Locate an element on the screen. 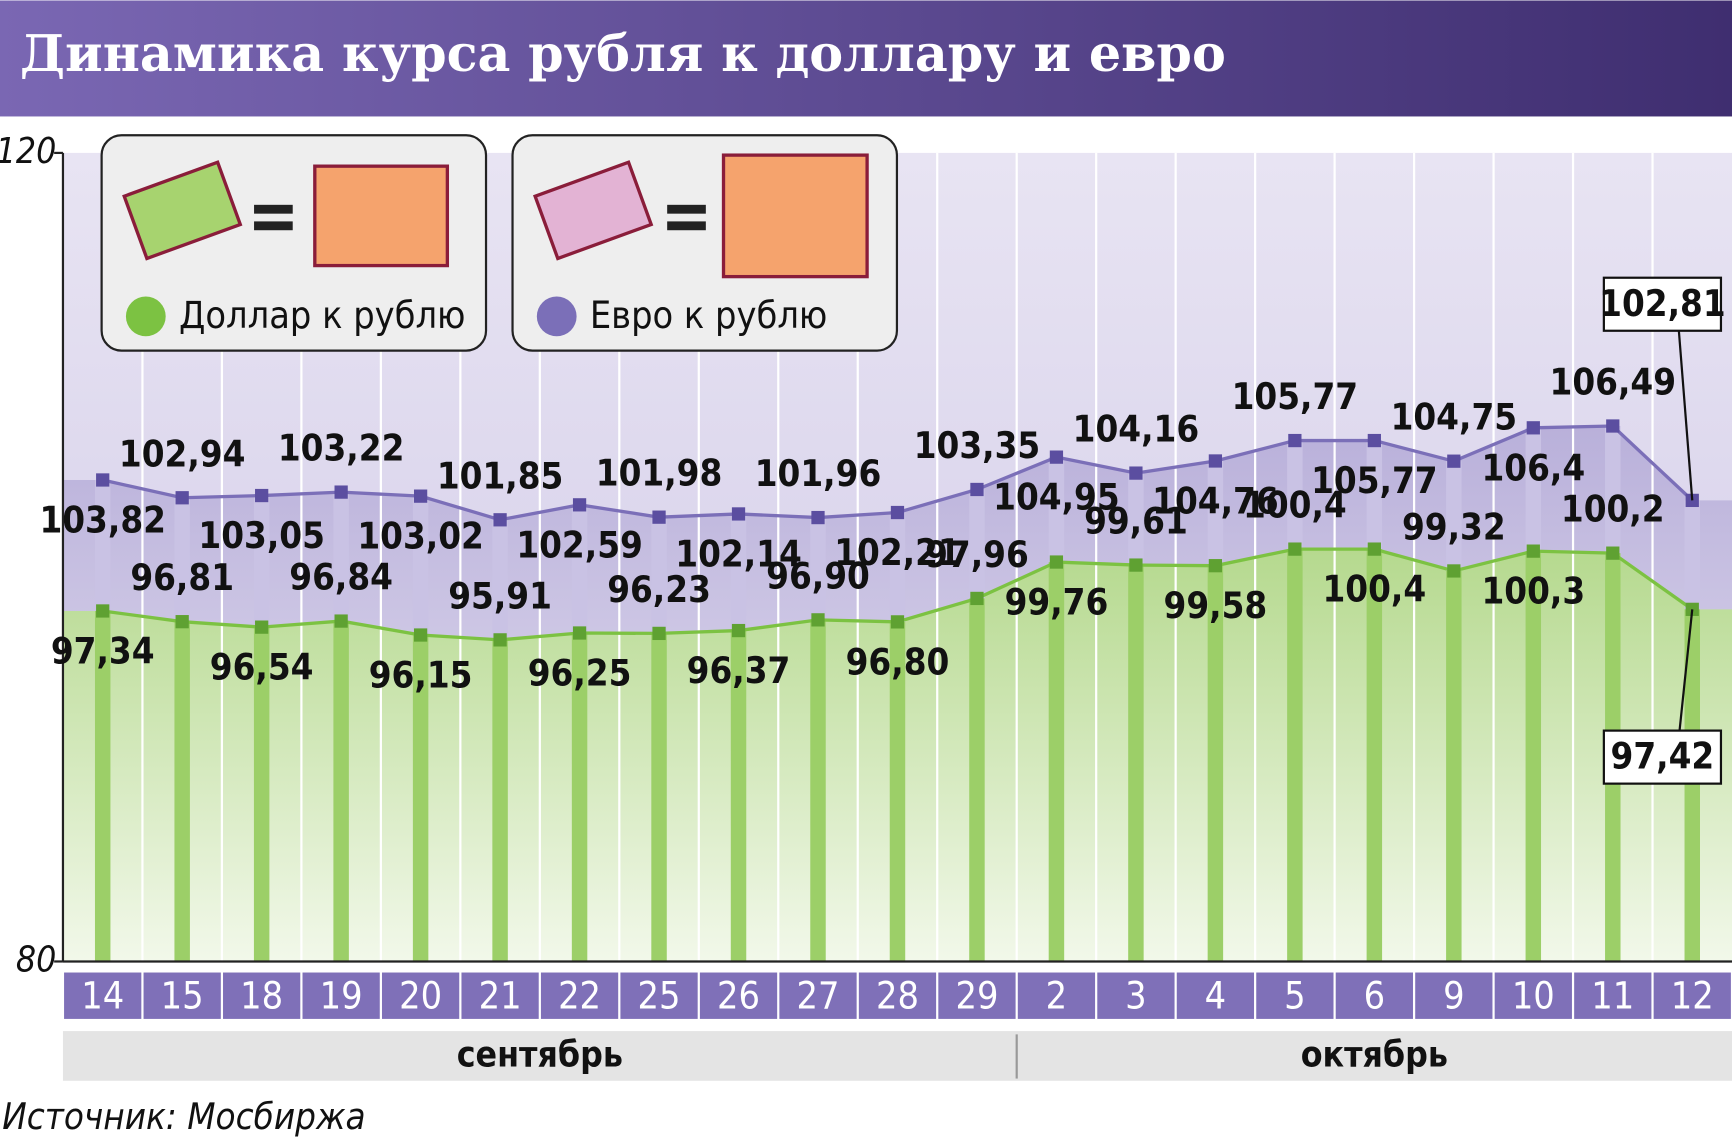 This screenshot has height=1142, width=1732. value-label: 101,85 is located at coordinates (500, 475).